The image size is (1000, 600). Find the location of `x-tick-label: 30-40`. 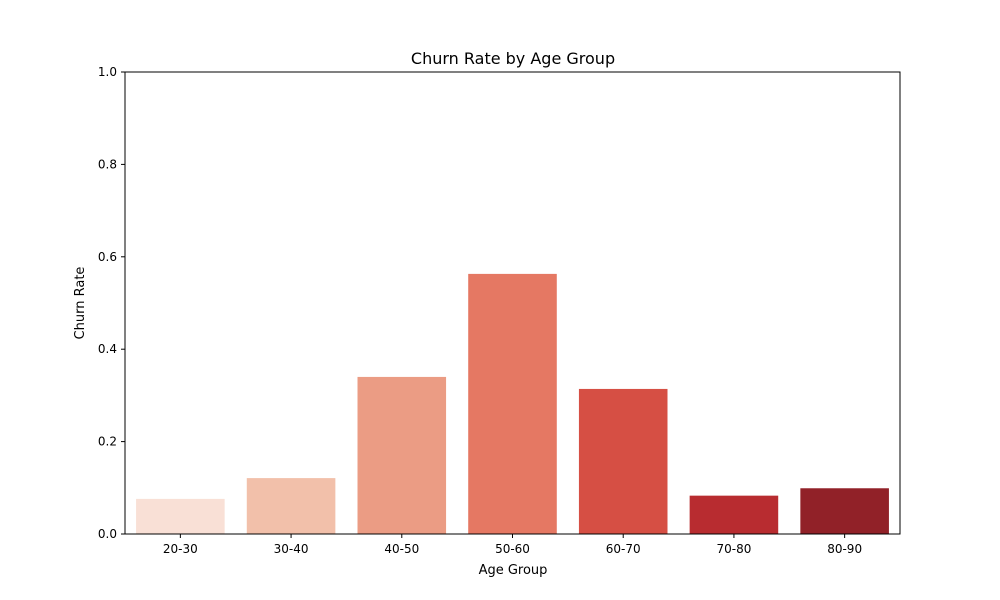

x-tick-label: 30-40 is located at coordinates (291, 549).